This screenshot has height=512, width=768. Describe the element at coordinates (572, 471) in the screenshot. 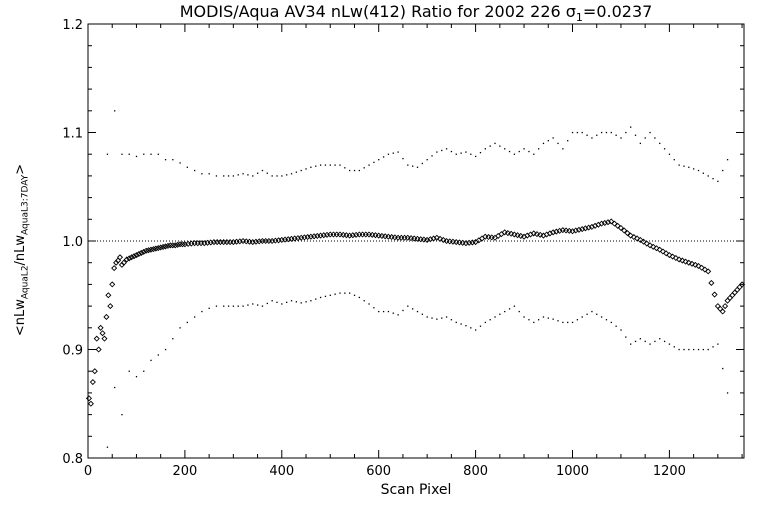

I see `x-tick-label: 1000` at that location.